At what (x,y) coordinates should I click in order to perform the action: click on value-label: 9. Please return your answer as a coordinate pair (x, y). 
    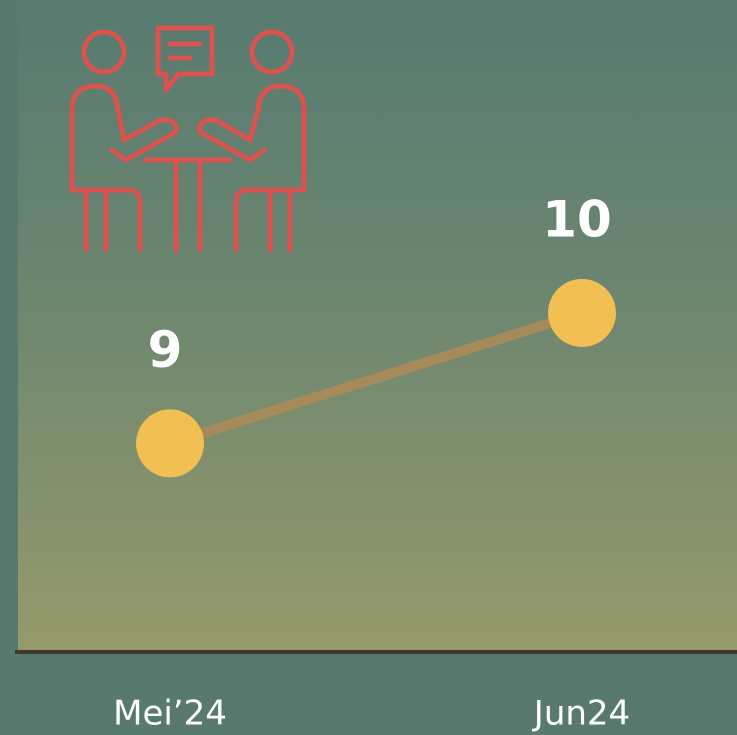
    Looking at the image, I should click on (165, 350).